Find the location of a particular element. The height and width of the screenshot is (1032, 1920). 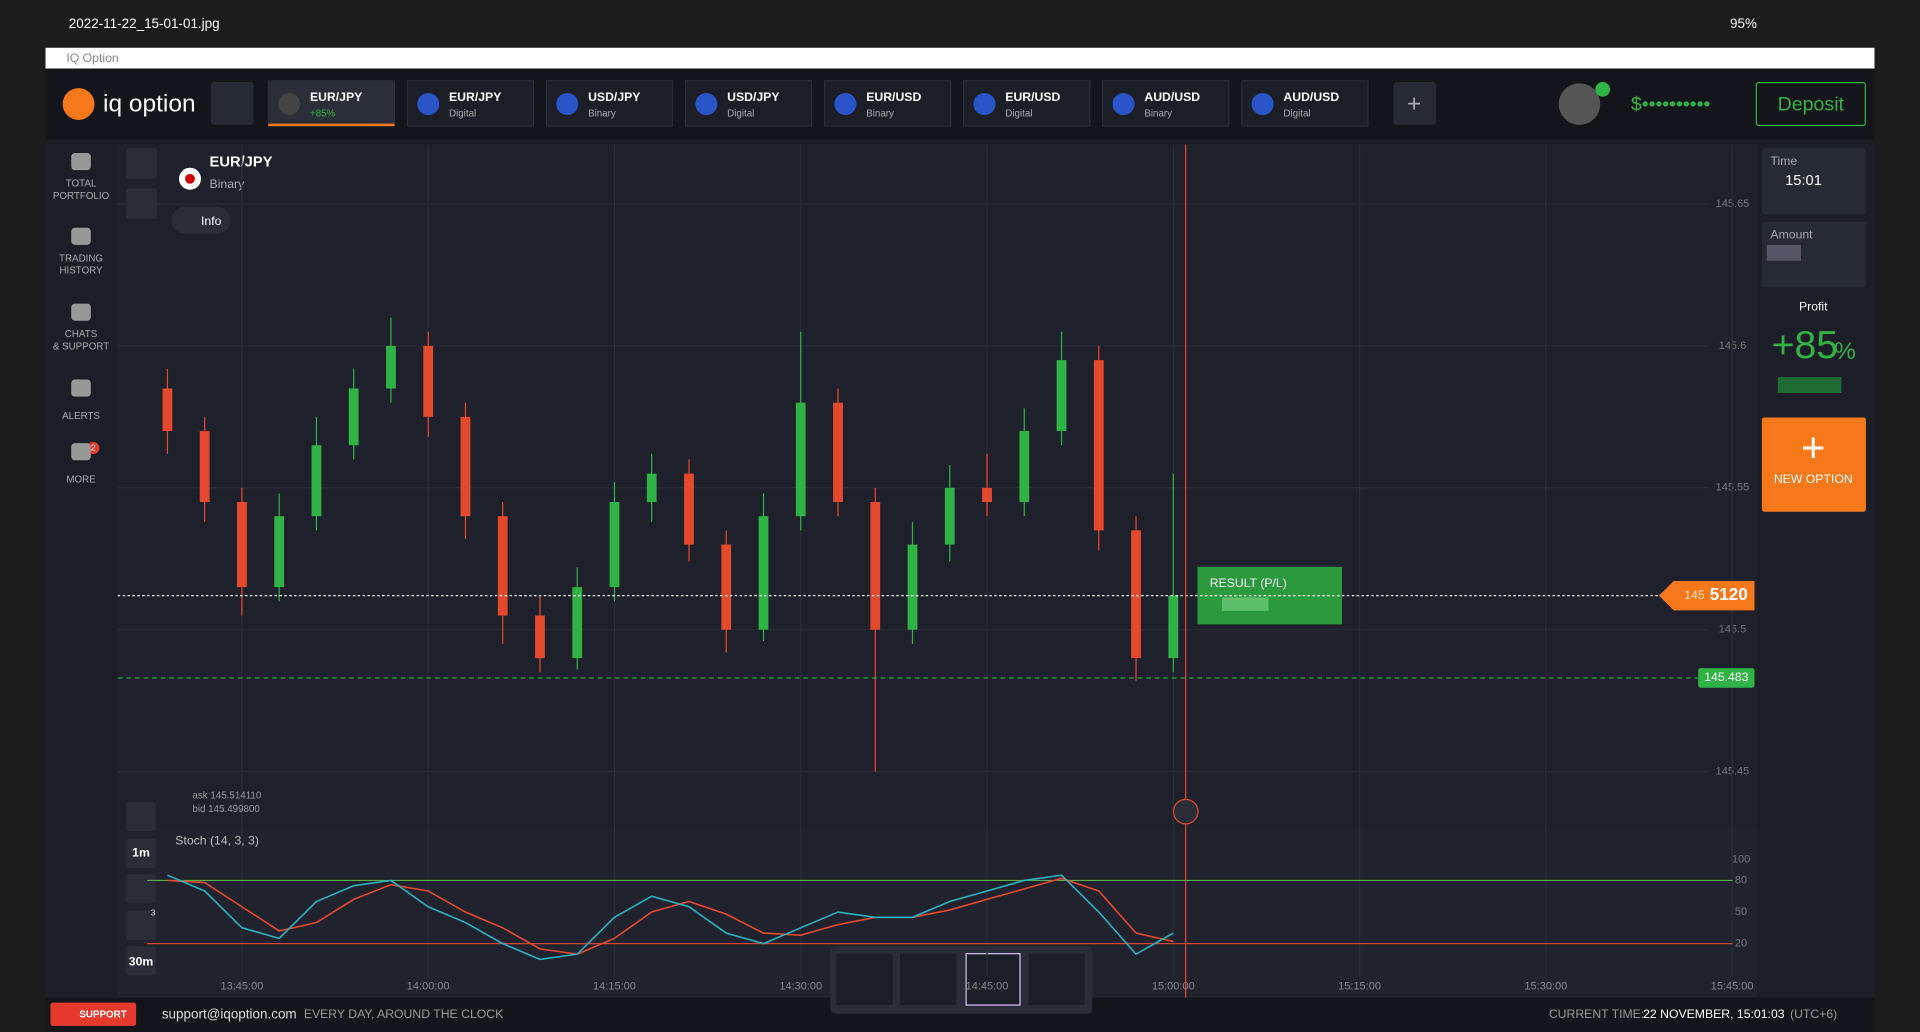

profit-value: +85 is located at coordinates (1805, 345).